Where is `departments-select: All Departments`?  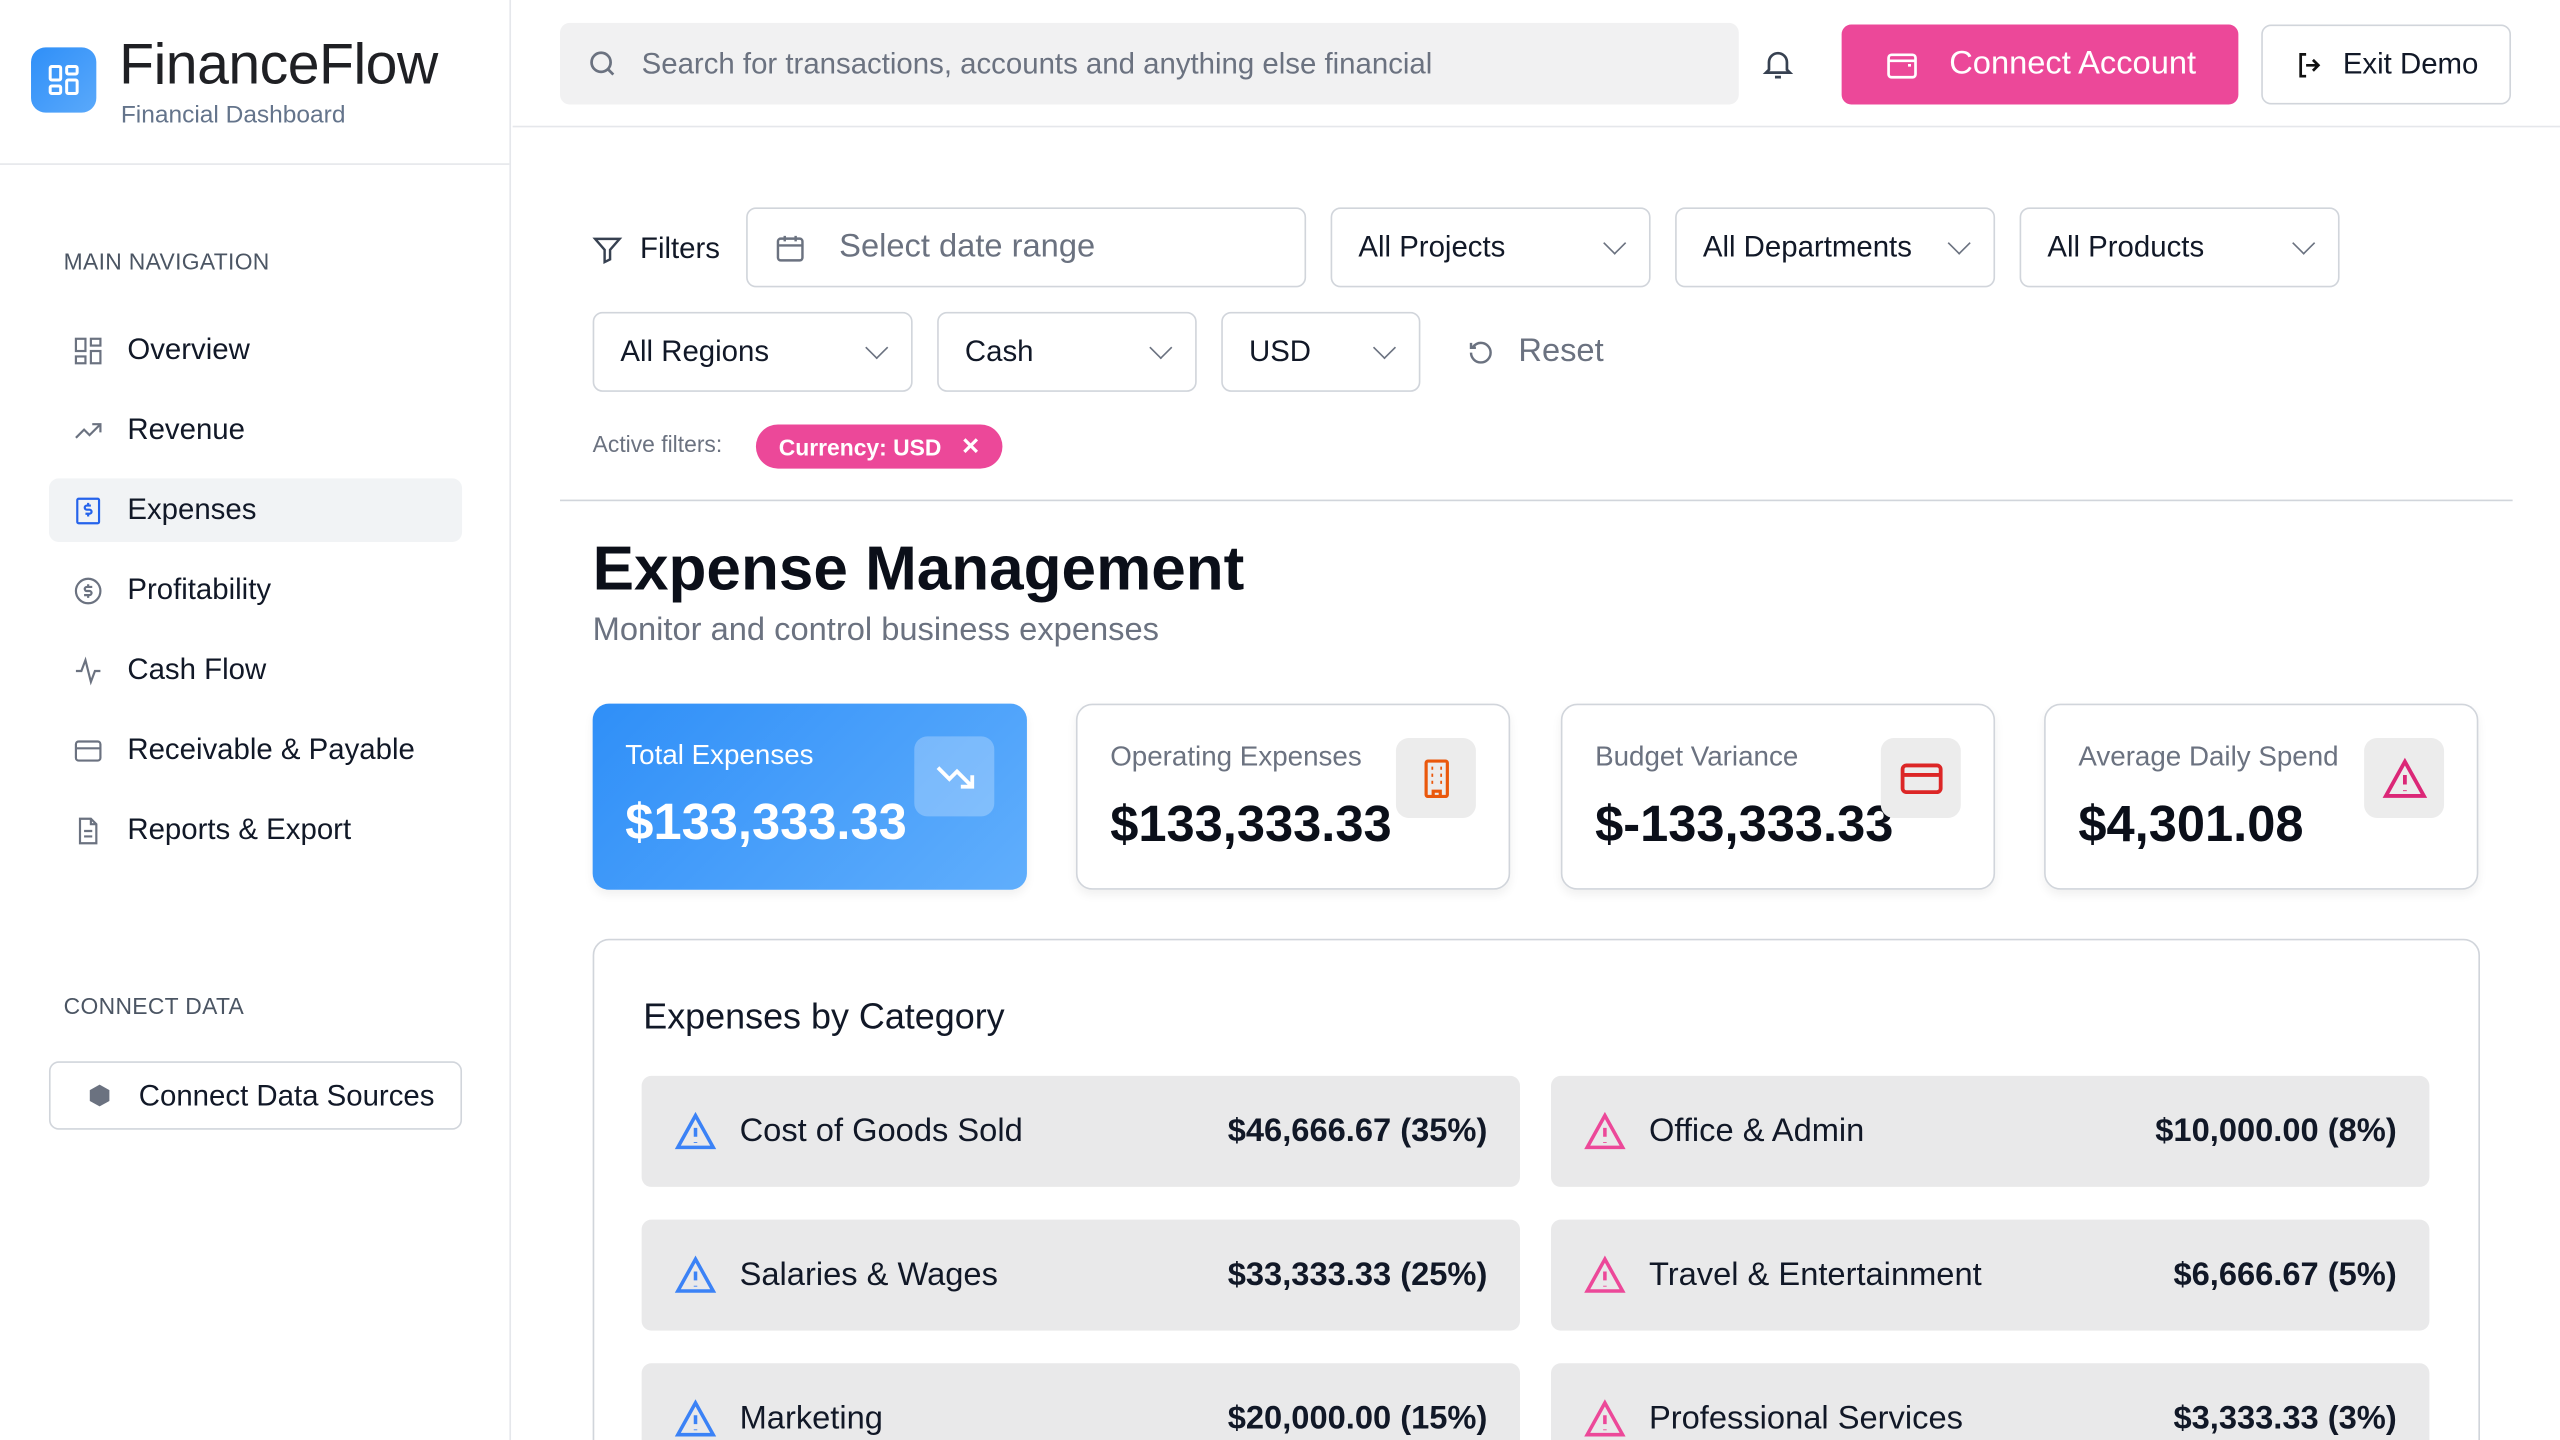 departments-select: All Departments is located at coordinates (1835, 247).